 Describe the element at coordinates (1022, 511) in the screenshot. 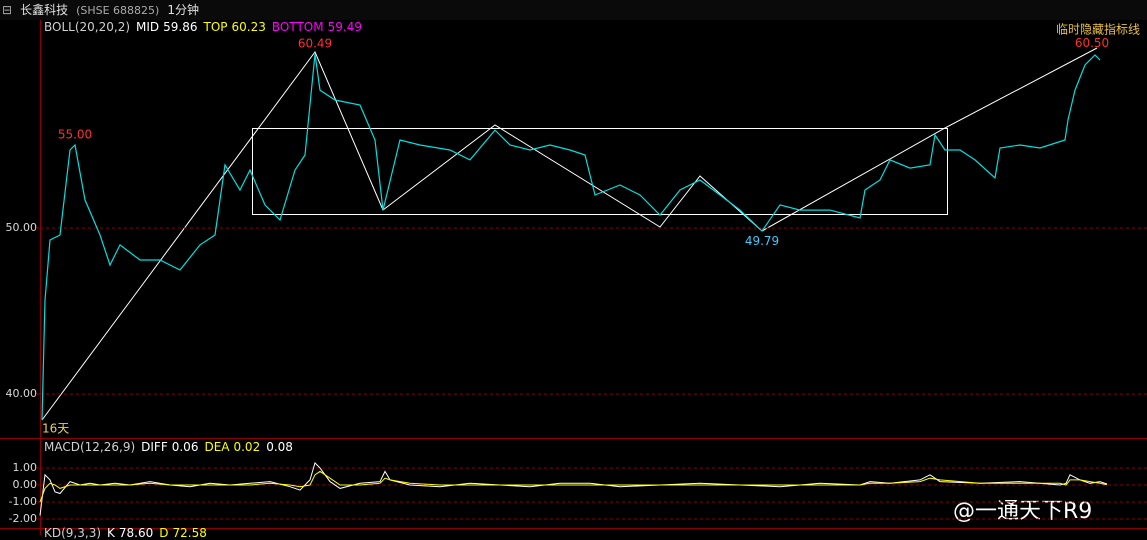

I see `watermark: @一通天下R9` at that location.